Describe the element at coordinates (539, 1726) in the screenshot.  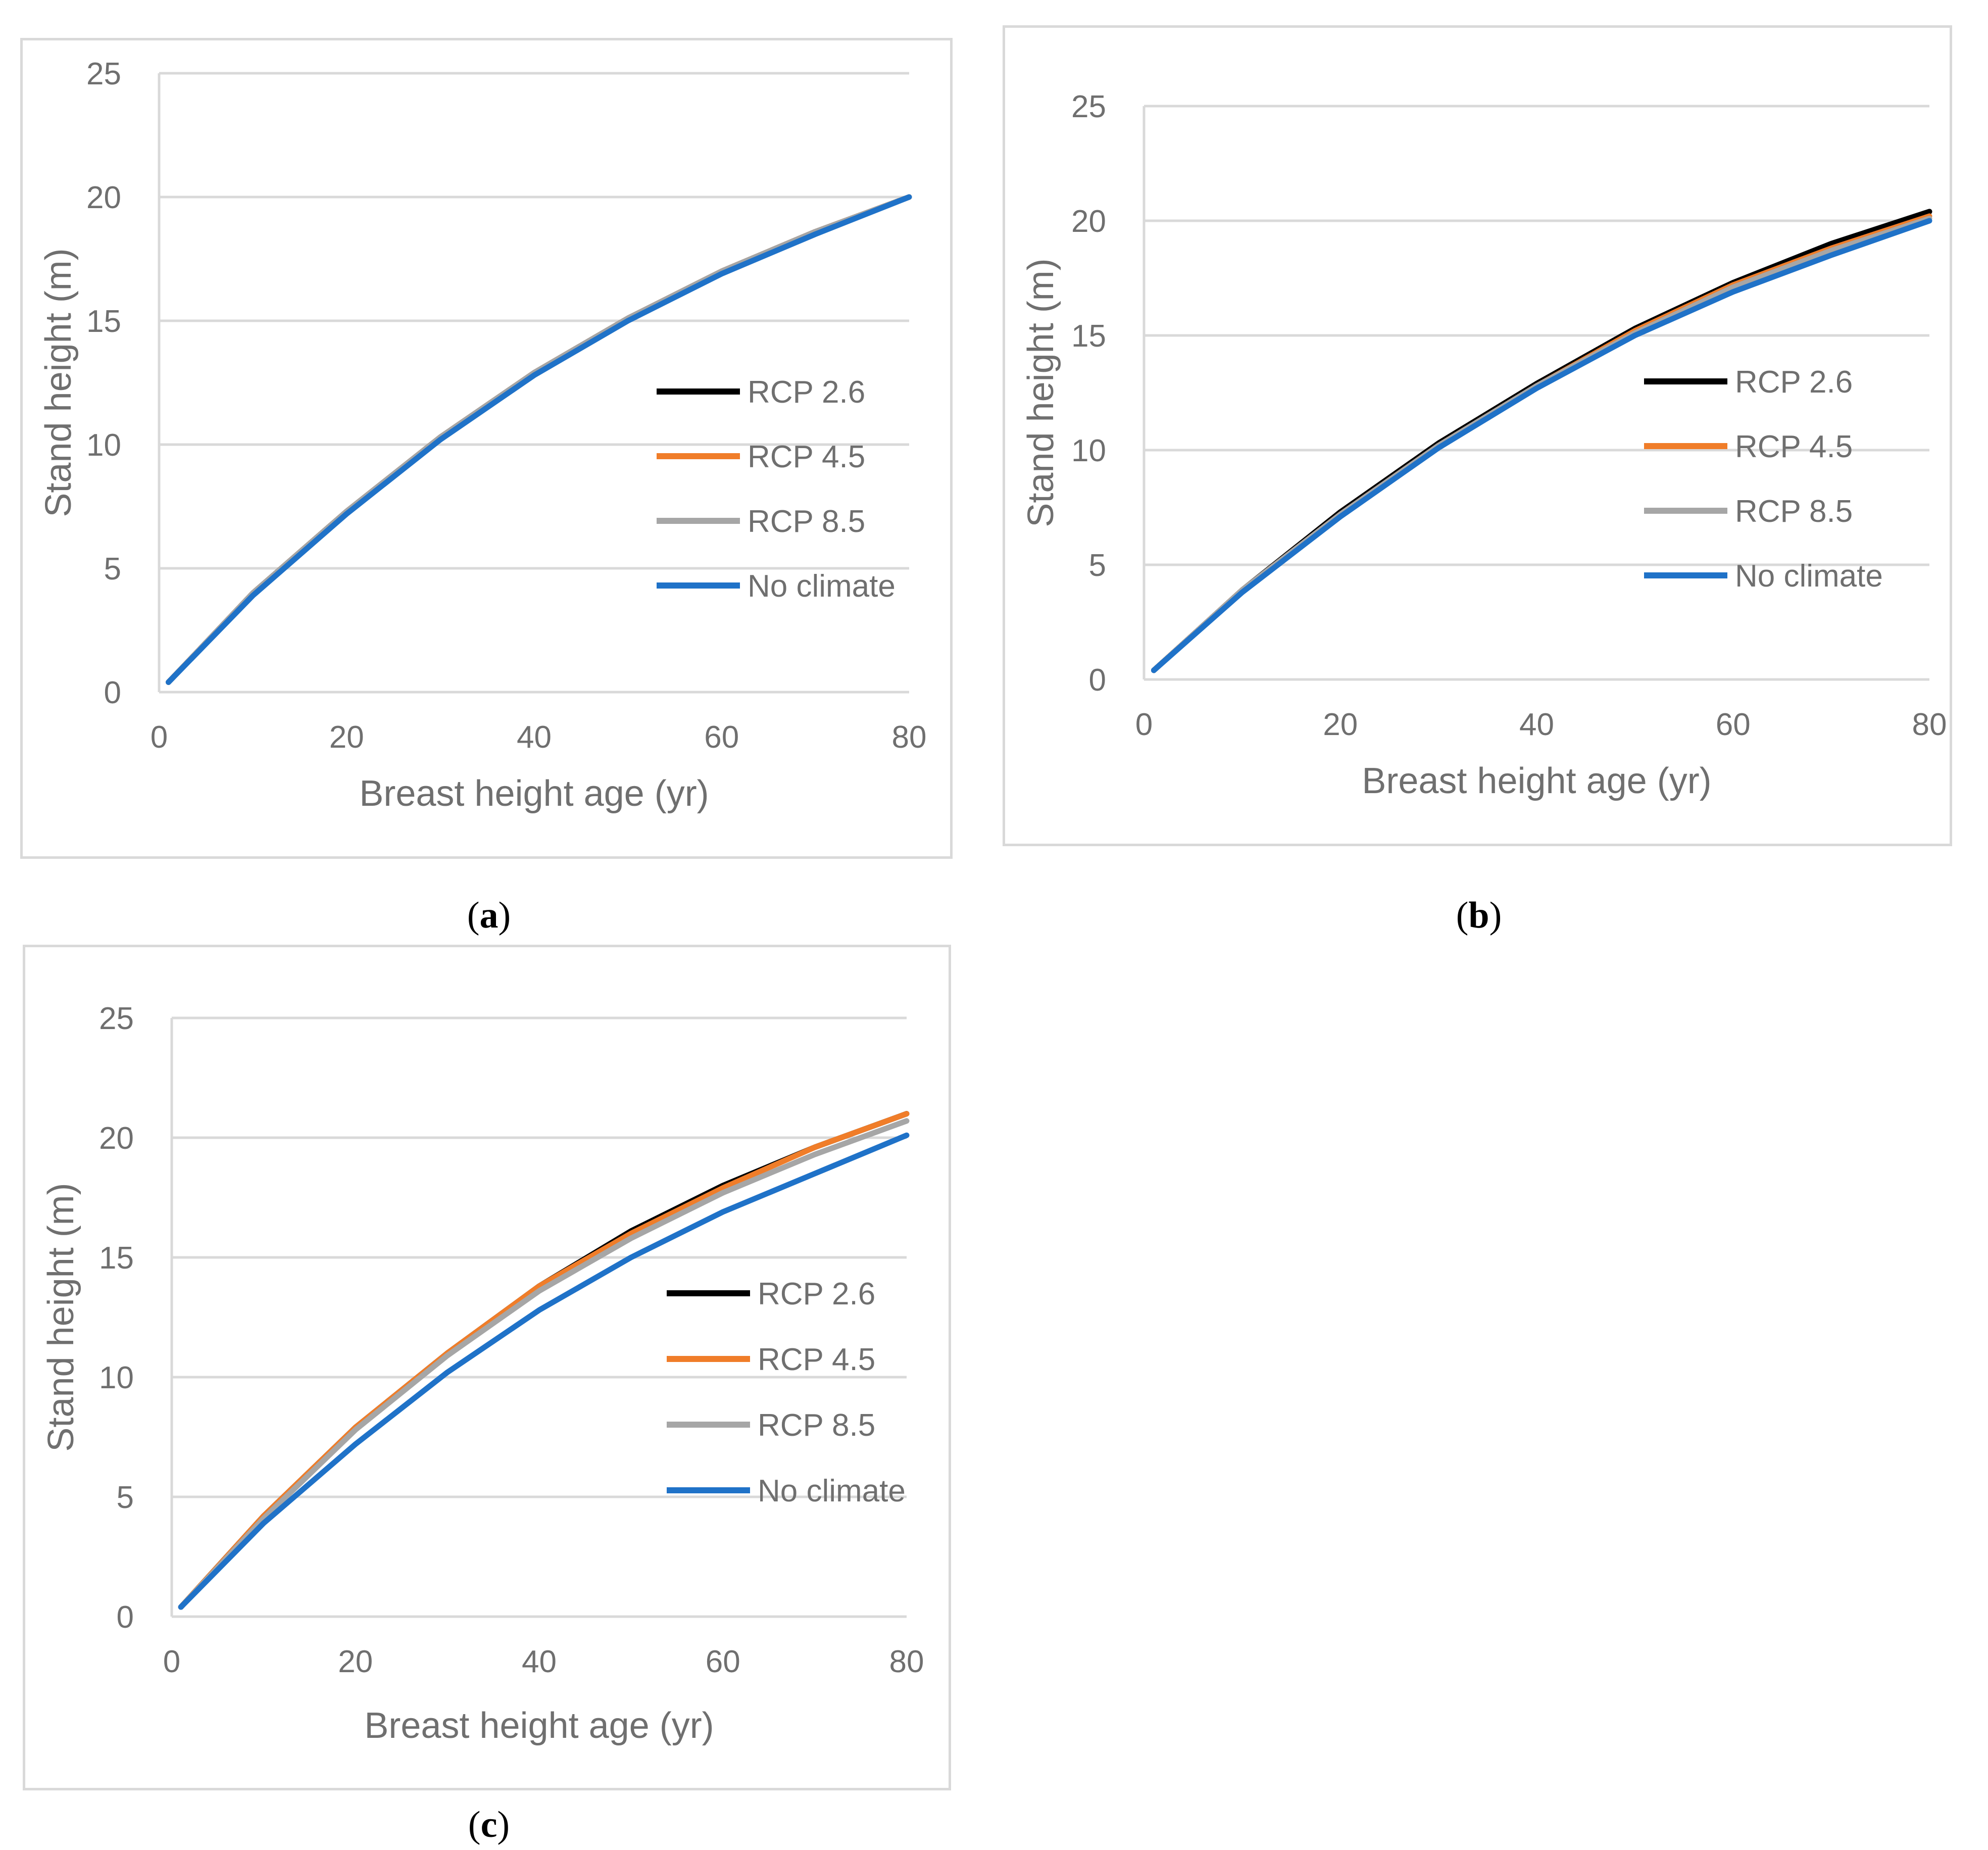
I see `chart-c-x-axis-title: Breast height age (yr)` at that location.